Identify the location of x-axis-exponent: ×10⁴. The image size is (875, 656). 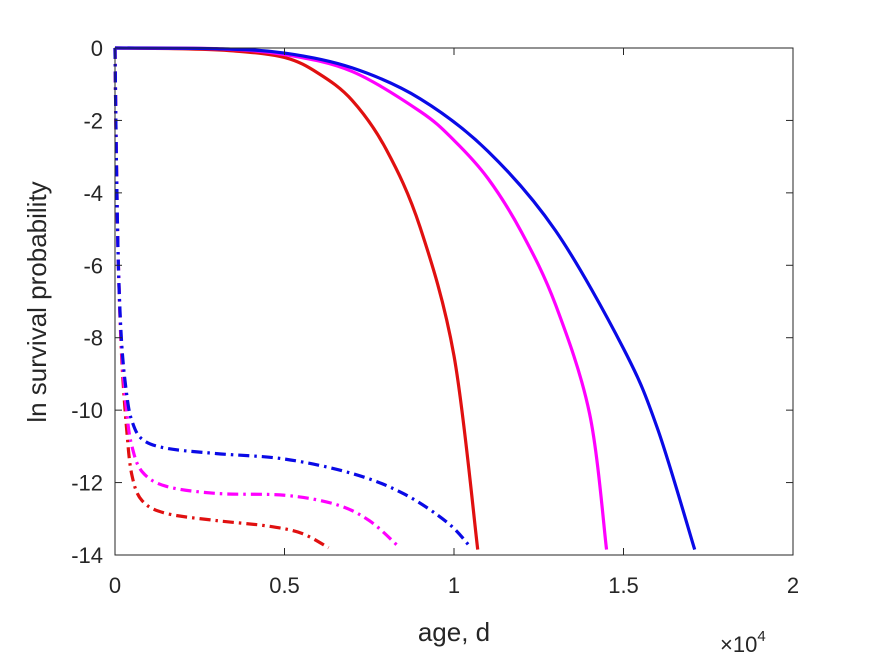
(743, 642).